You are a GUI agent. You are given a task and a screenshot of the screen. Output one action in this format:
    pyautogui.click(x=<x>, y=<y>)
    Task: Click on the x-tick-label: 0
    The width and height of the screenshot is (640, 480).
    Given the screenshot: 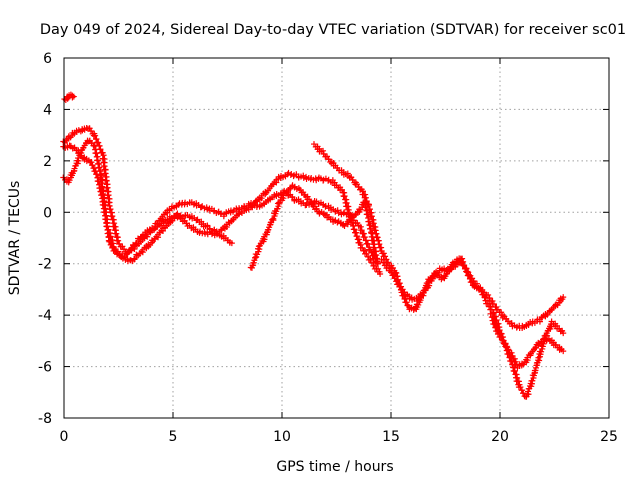 What is the action you would take?
    pyautogui.click(x=64, y=437)
    